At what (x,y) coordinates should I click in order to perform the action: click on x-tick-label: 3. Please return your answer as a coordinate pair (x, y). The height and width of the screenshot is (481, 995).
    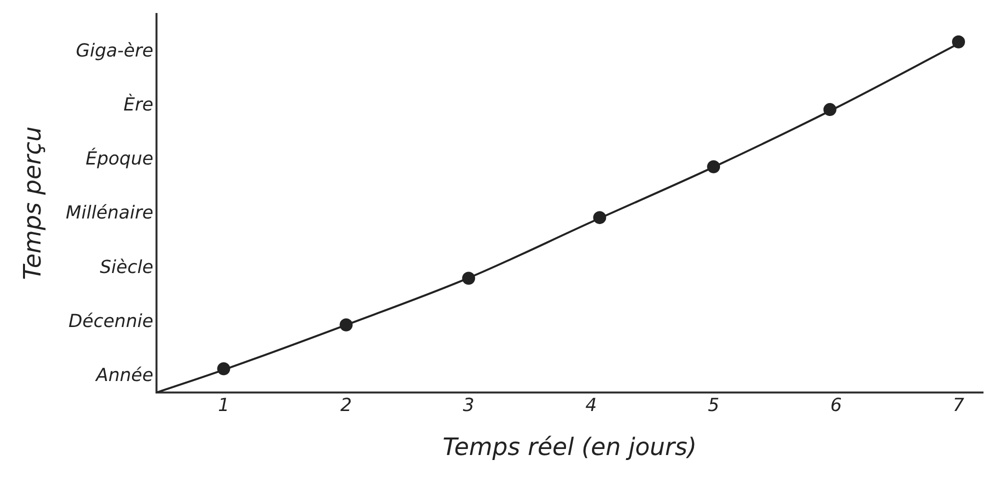
    Looking at the image, I should click on (468, 405).